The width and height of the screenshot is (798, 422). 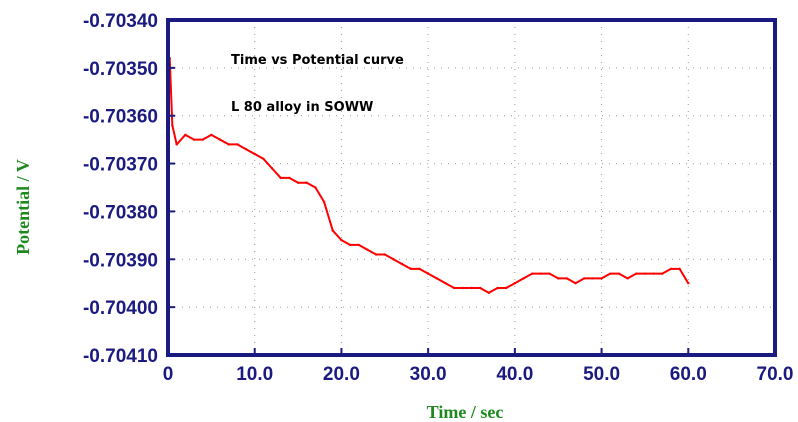 I want to click on y-tick-label: -0.70400, so click(x=120, y=308).